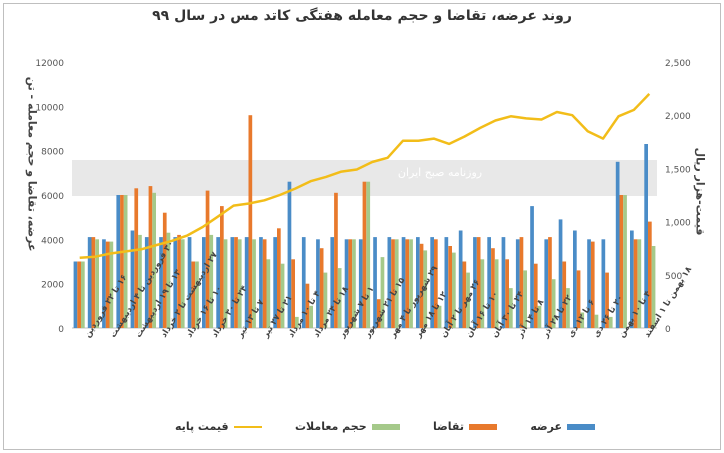 The height and width of the screenshot is (453, 724). I want to click on legend-swatch-supply, so click(581, 426).